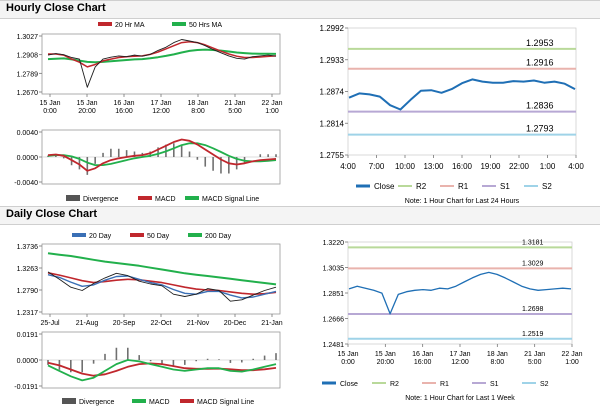  Describe the element at coordinates (87, 323) in the screenshot. I see `x-tick-label: 21-Aug` at that location.